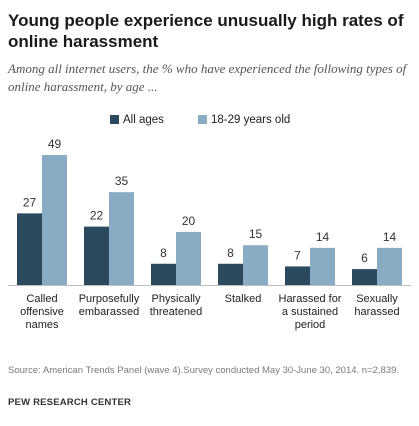  I want to click on legend-label-18-29: 18-29 years old, so click(251, 120).